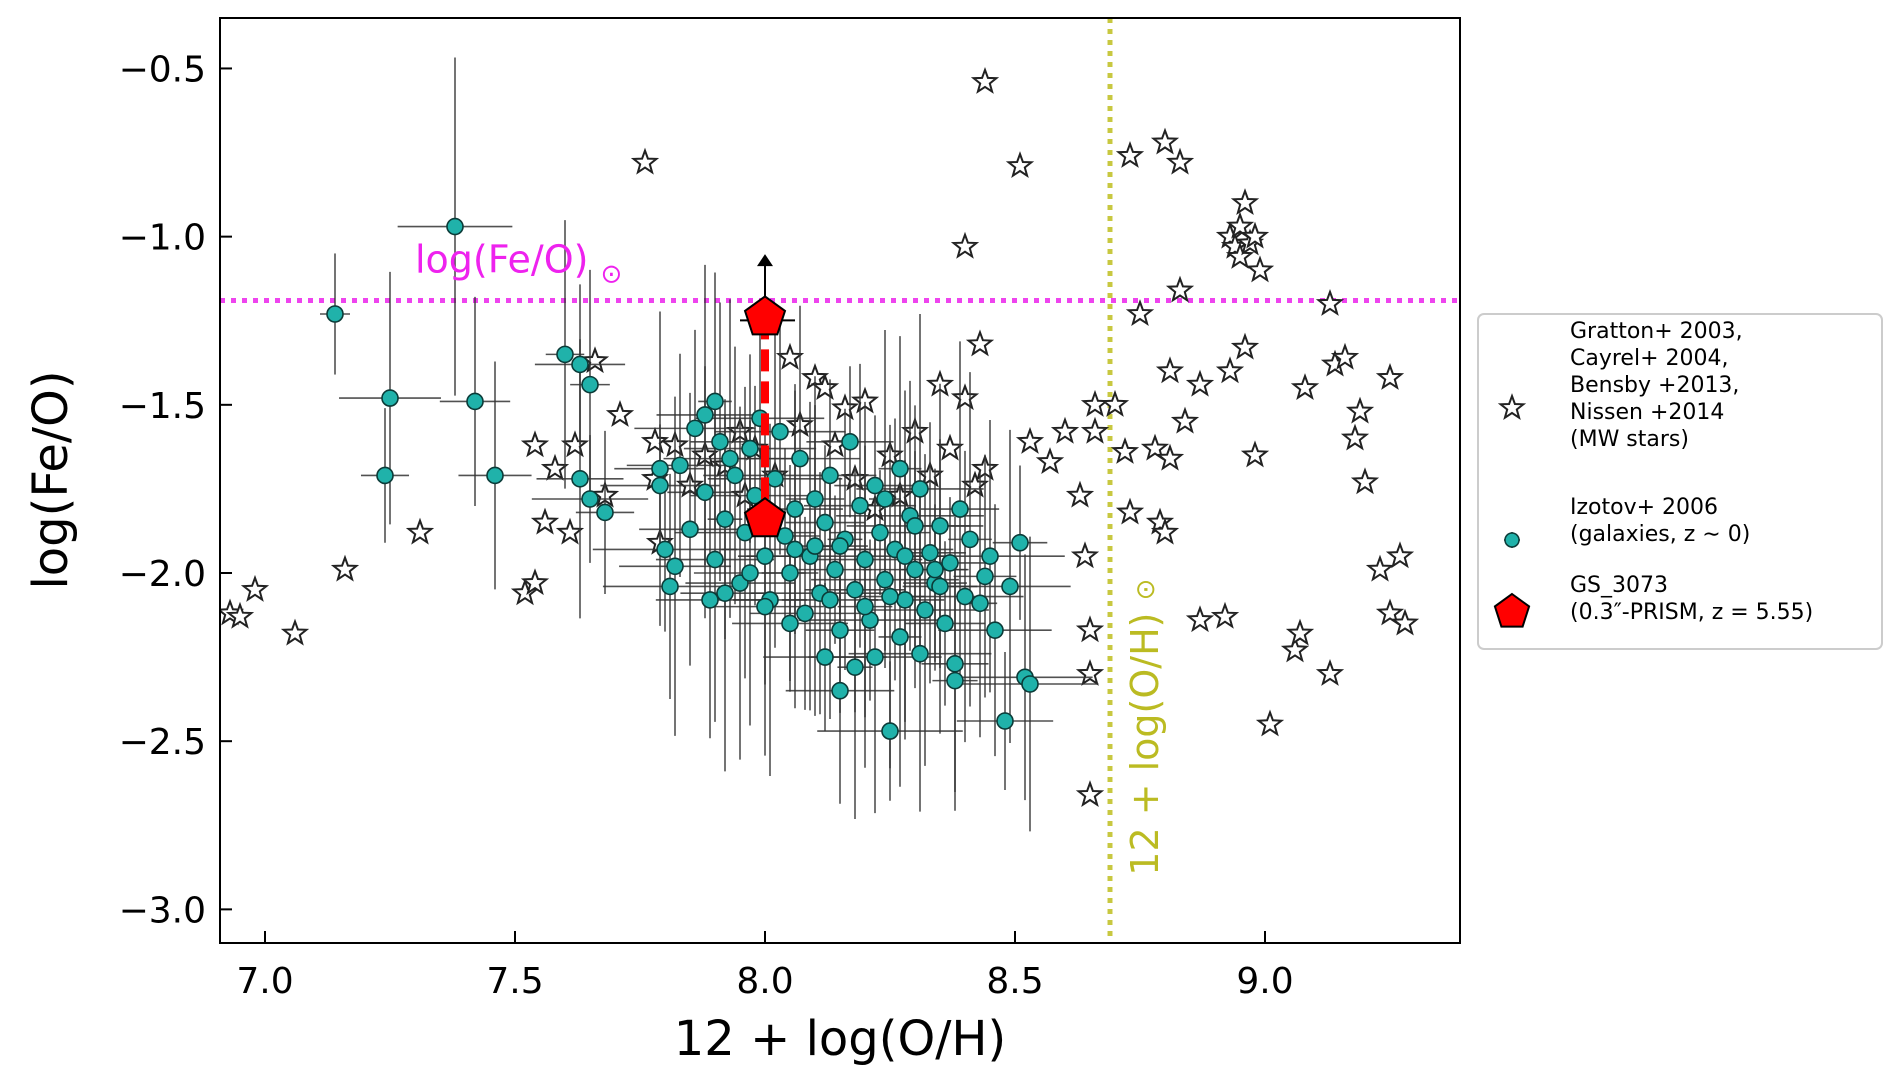  I want to click on legend-label-galaxies: (galaxies, z ∼ 0), so click(1660, 534).